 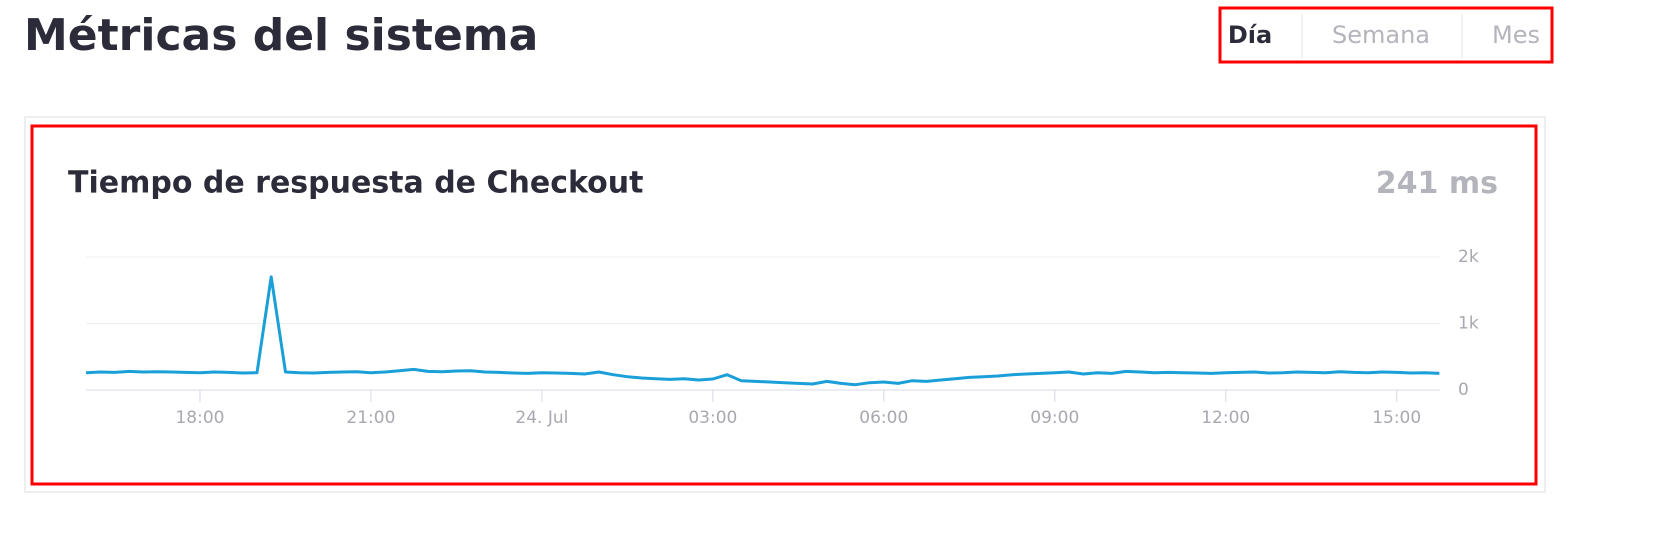 I want to click on x-tick-label: 21:00, so click(x=370, y=418).